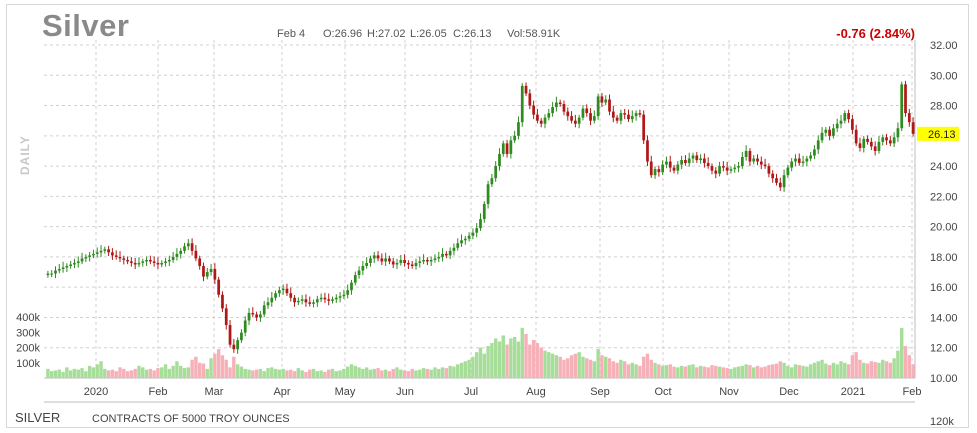 Image resolution: width=977 pixels, height=433 pixels. I want to click on volume-tick-label: 300k, so click(28, 333).